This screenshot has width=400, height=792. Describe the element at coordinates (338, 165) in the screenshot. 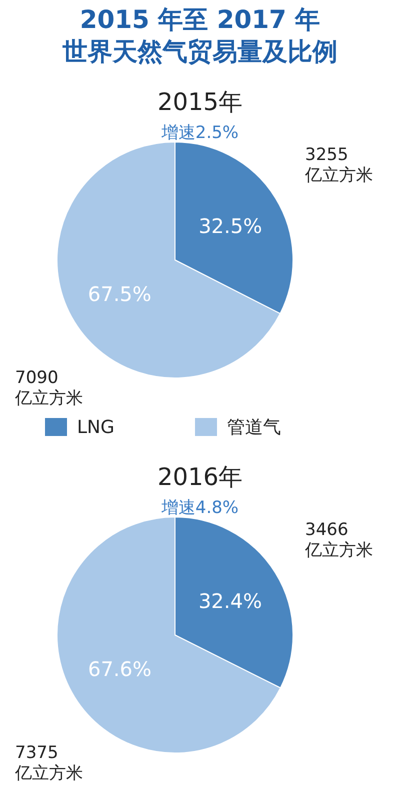

I see `text: 3255 亿立方米` at that location.